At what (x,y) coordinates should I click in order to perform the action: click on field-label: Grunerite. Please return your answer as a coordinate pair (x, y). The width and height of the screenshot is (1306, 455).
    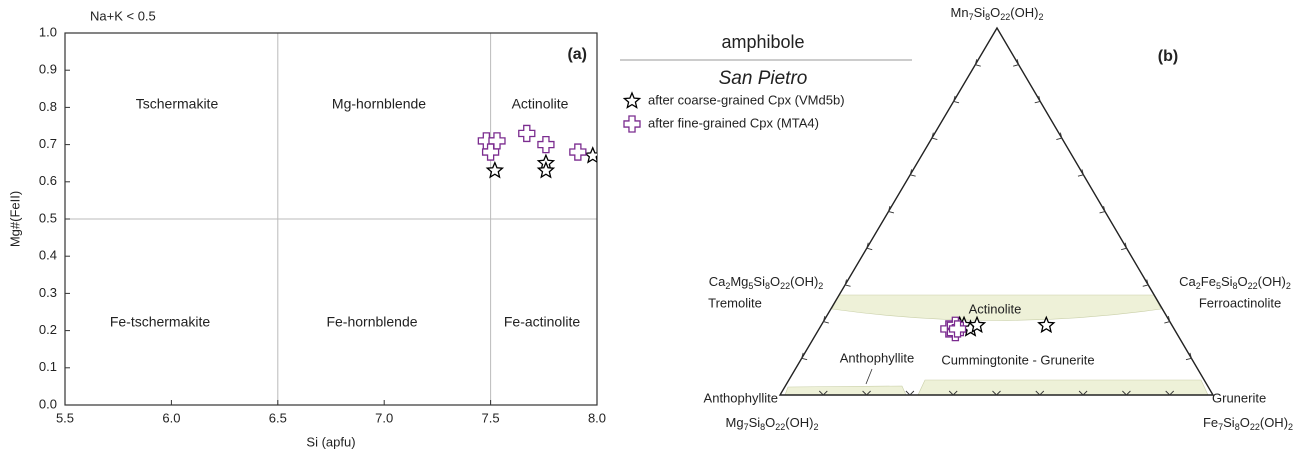
    Looking at the image, I should click on (1239, 397).